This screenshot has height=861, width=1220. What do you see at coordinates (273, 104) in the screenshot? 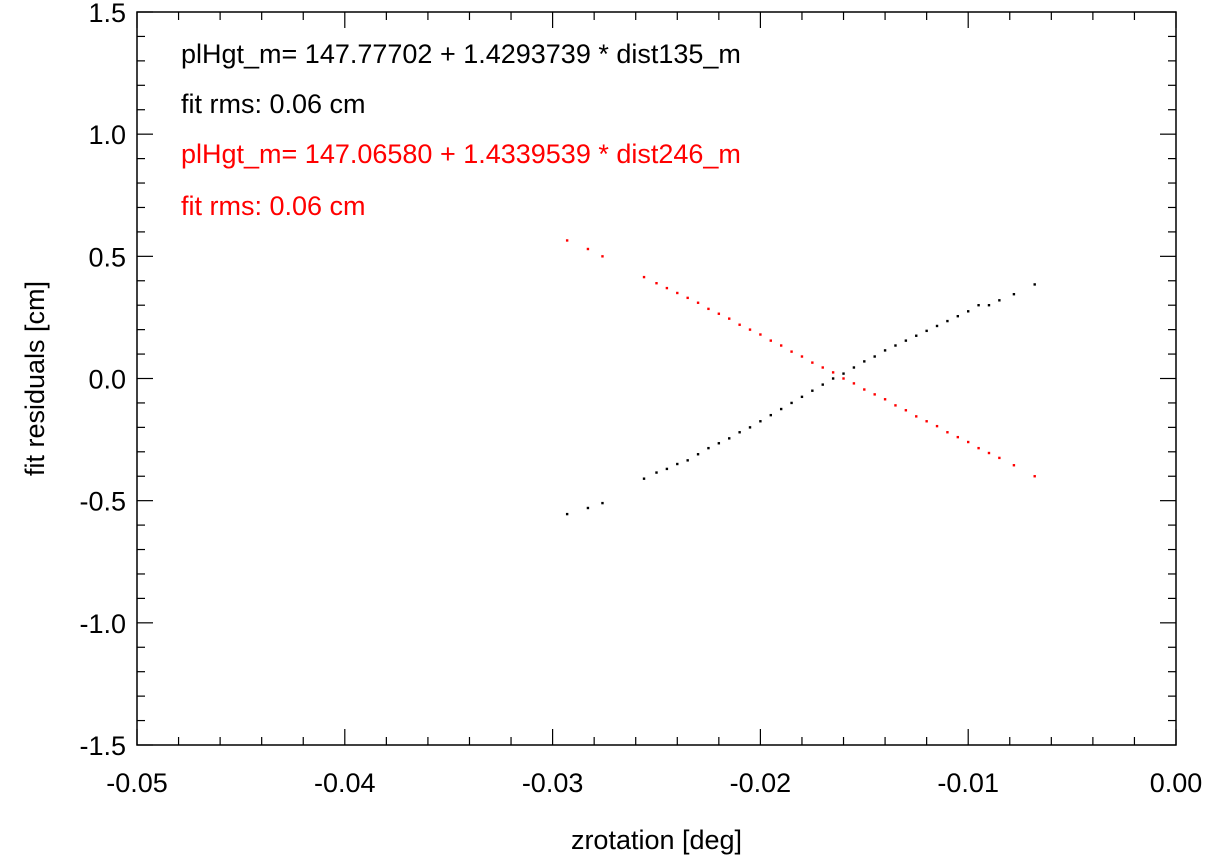
I see `fit-rms-black: fit rms: 0.06 cm` at bounding box center [273, 104].